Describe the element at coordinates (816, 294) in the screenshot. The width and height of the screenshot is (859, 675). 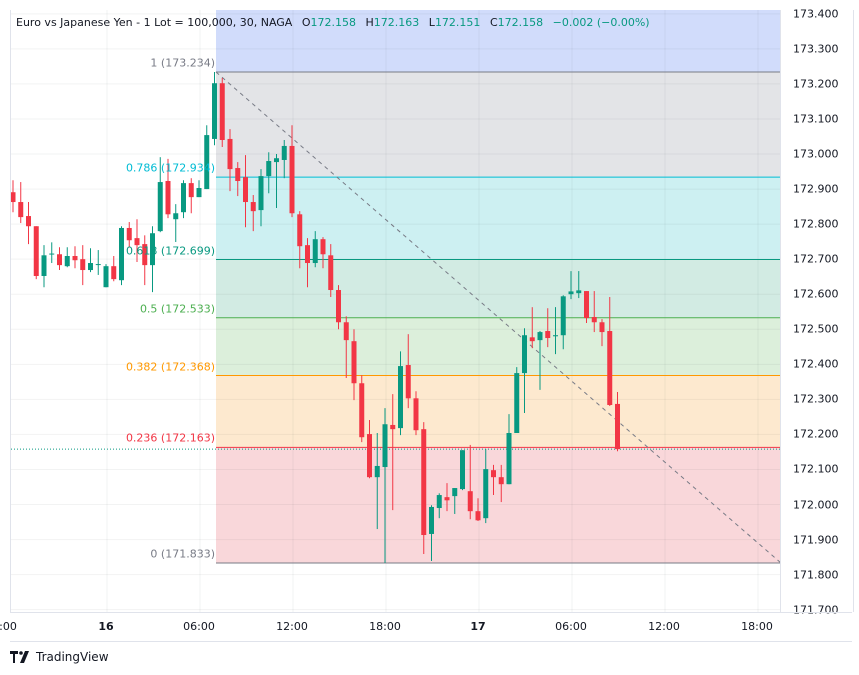
I see `price-tick-label: 172.600` at that location.